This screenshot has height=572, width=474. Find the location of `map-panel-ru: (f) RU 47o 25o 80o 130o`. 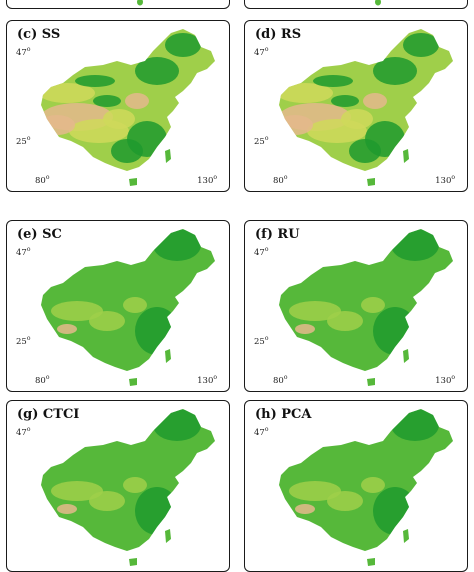

map-panel-ru: (f) RU 47o 25o 80o 130o is located at coordinates (356, 306).